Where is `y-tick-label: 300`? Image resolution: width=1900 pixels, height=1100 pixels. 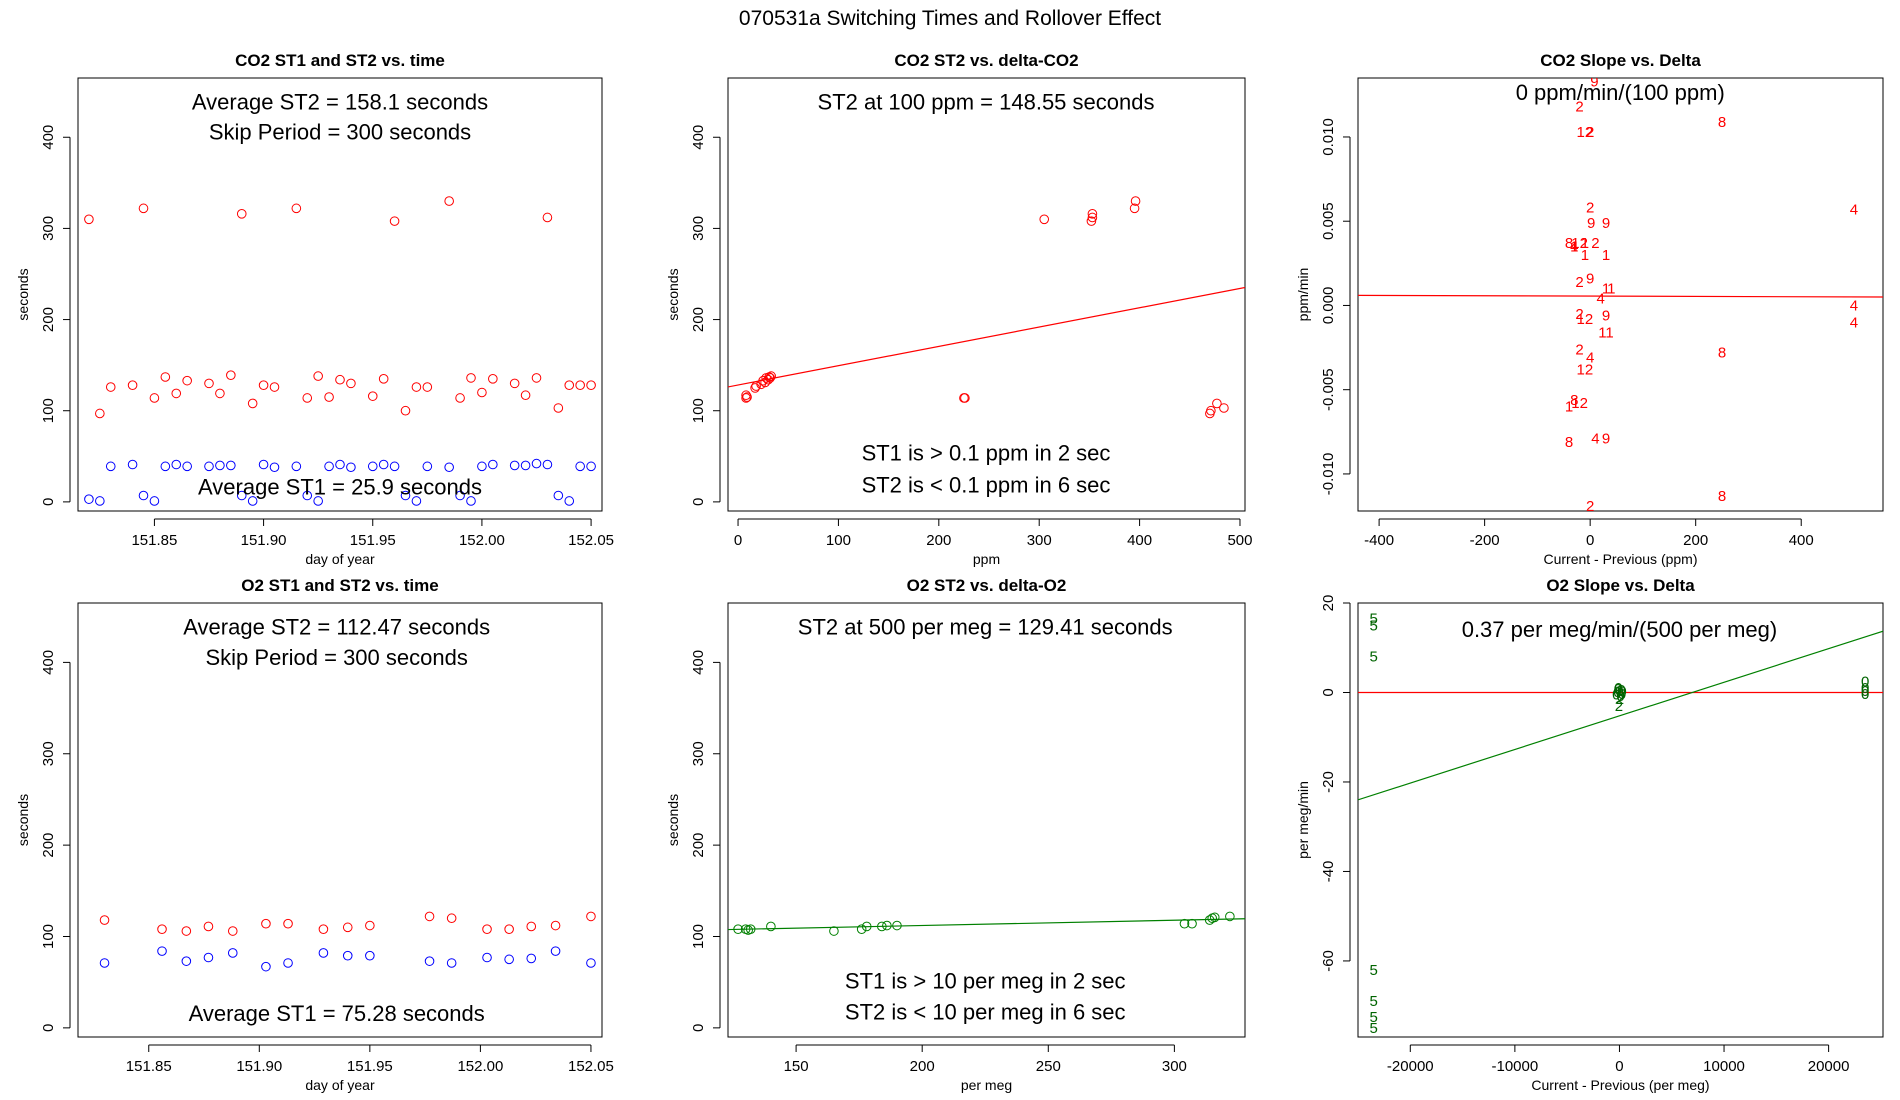 y-tick-label: 300 is located at coordinates (48, 228).